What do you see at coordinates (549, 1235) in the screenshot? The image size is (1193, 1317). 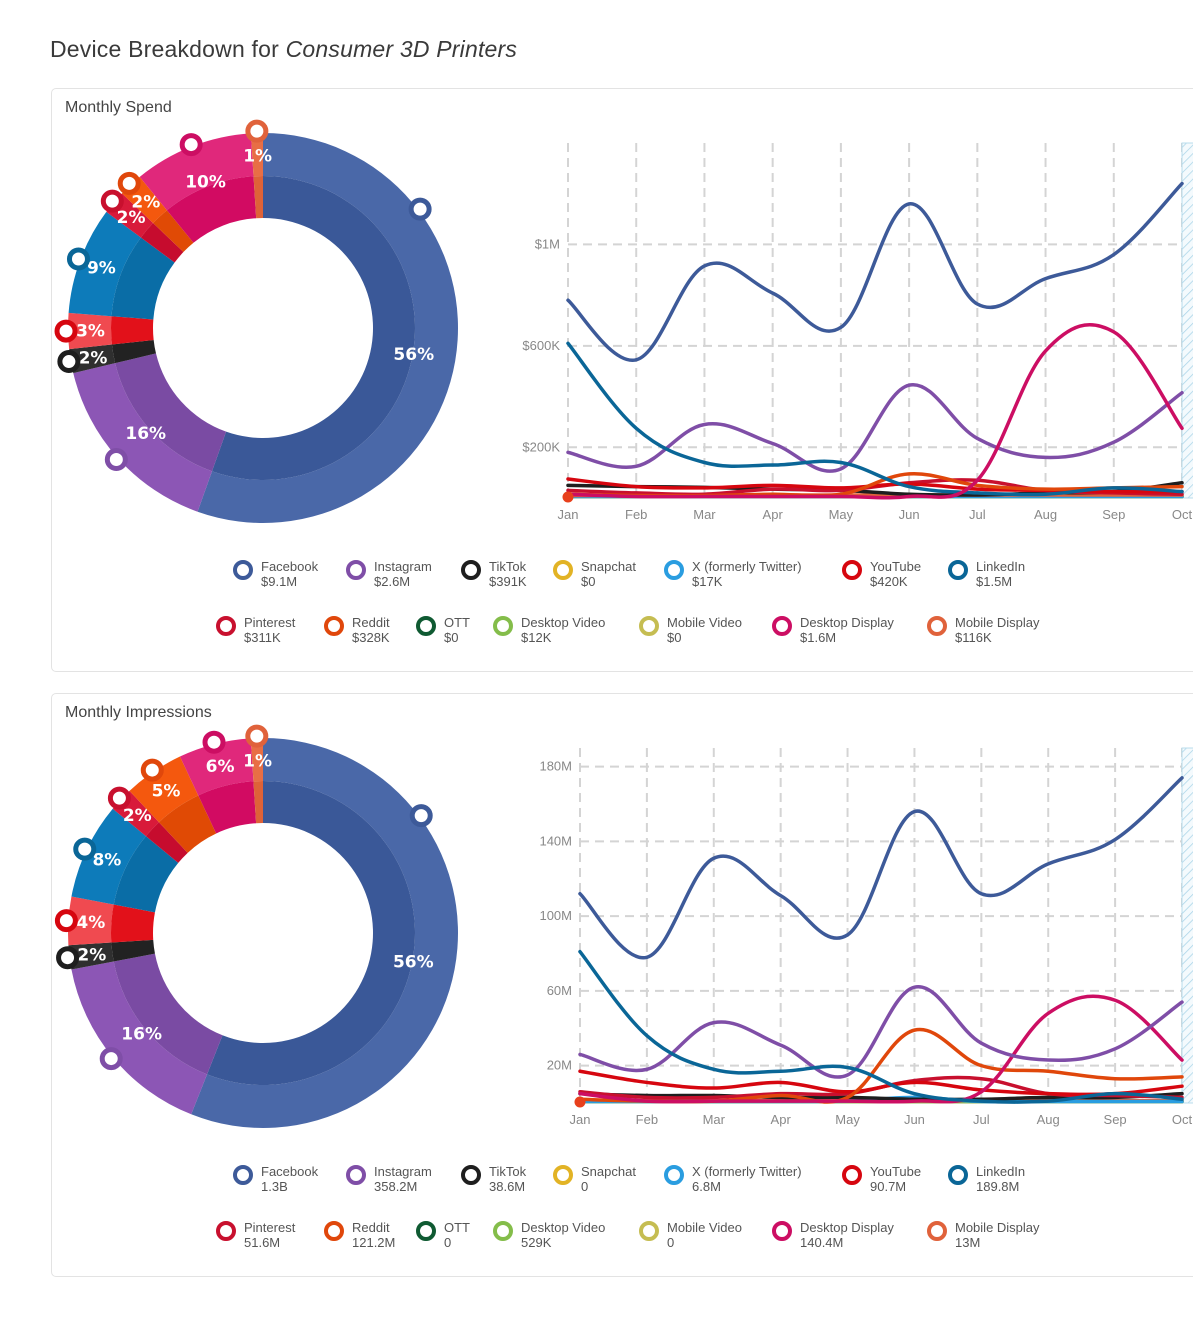 I see `legend-item-desktop-video: Desktop Video 529K` at bounding box center [549, 1235].